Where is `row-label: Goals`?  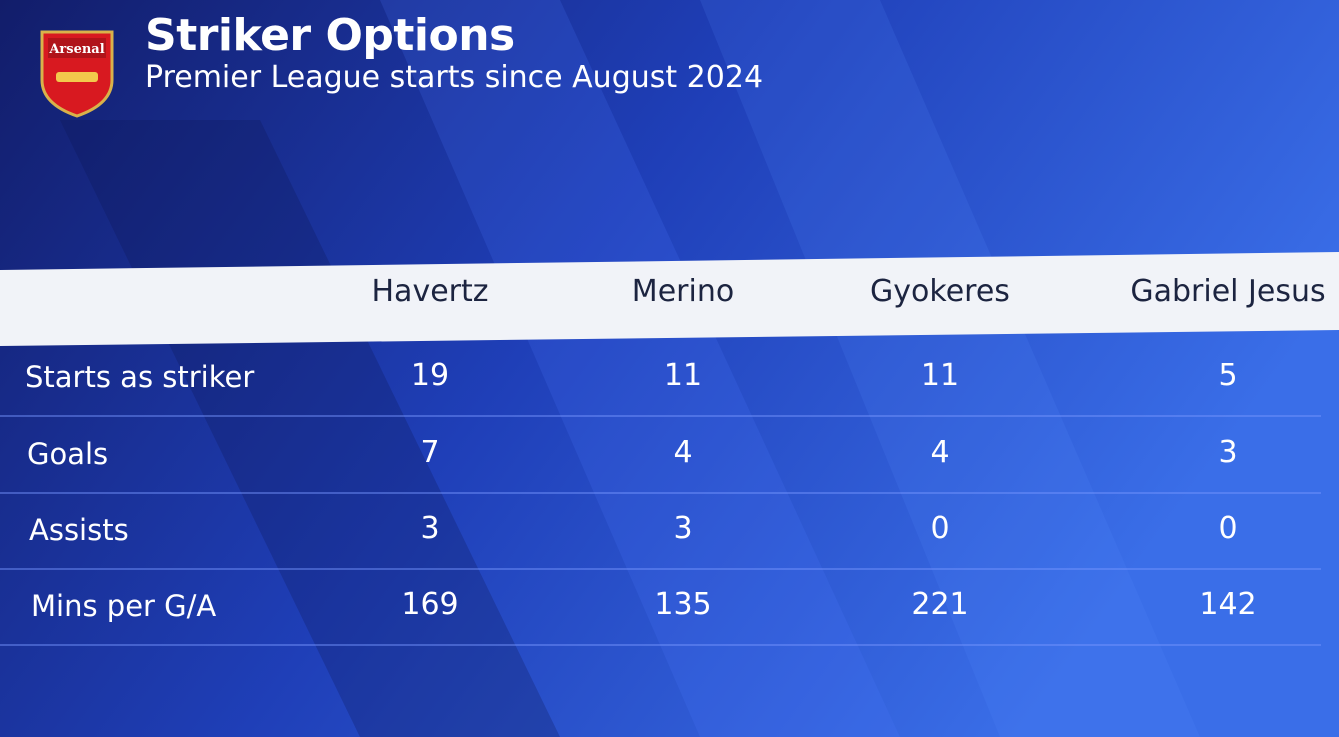 row-label: Goals is located at coordinates (68, 454).